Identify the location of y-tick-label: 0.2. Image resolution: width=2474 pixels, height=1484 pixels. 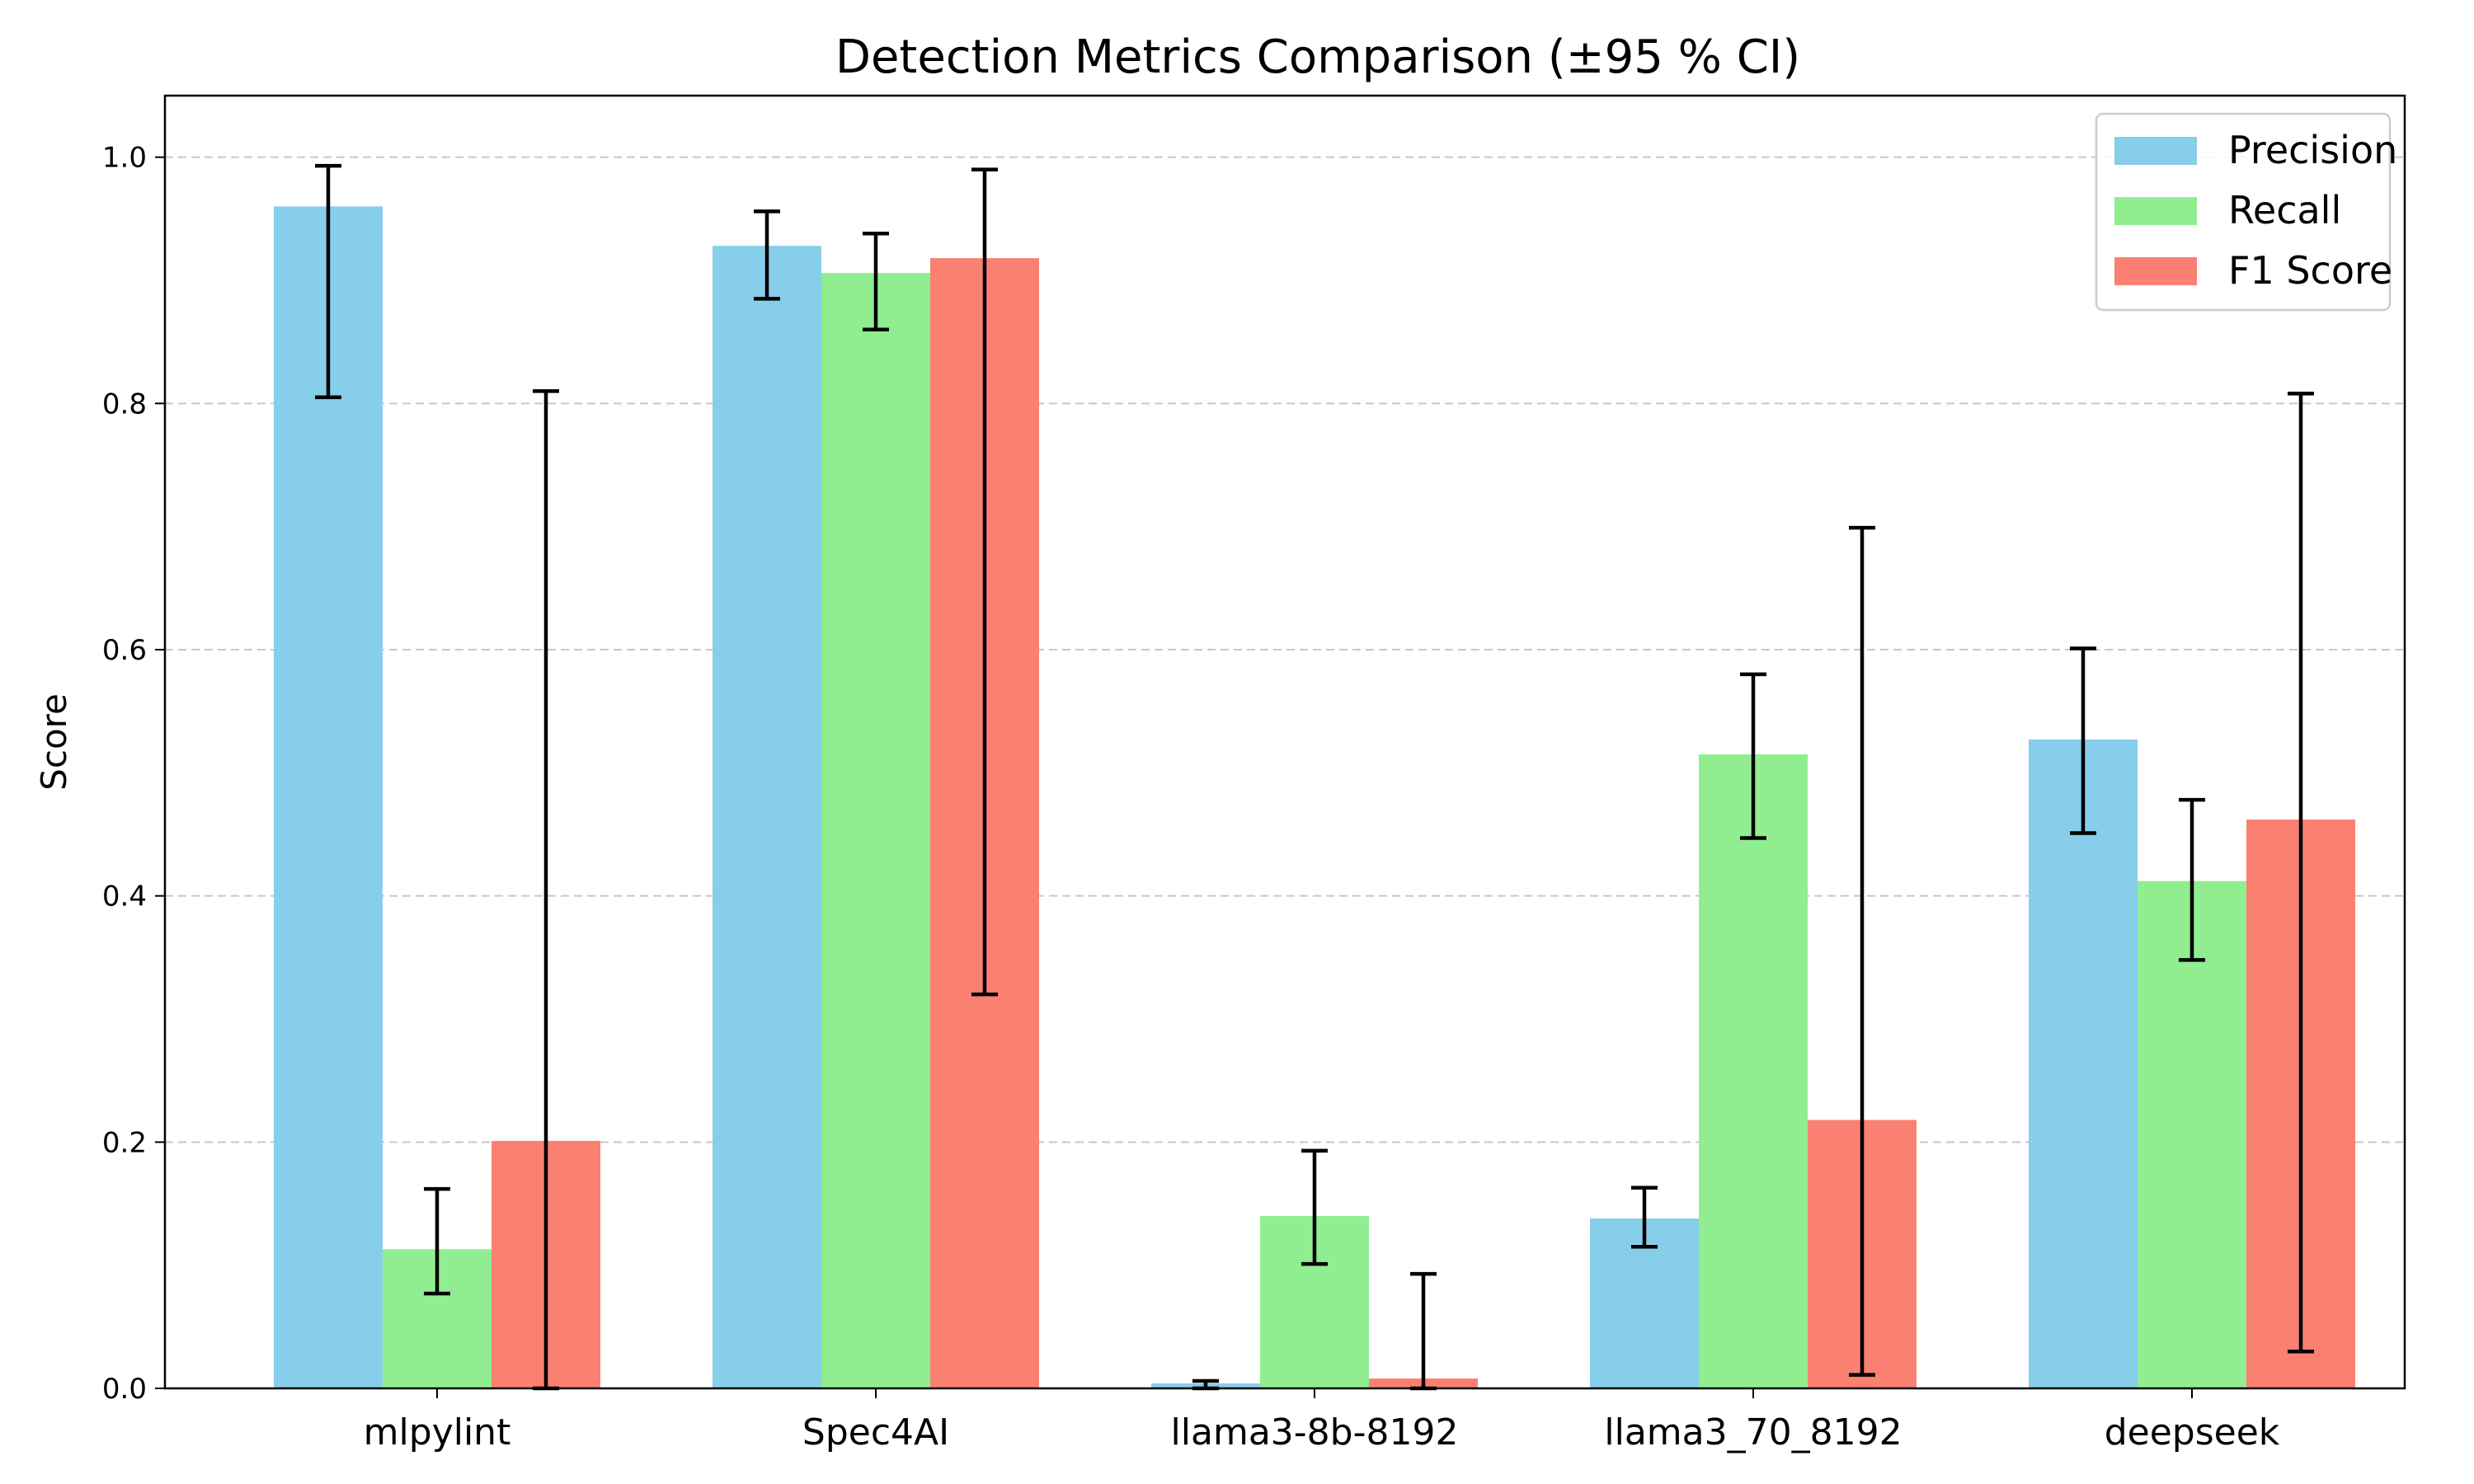
(124, 1142).